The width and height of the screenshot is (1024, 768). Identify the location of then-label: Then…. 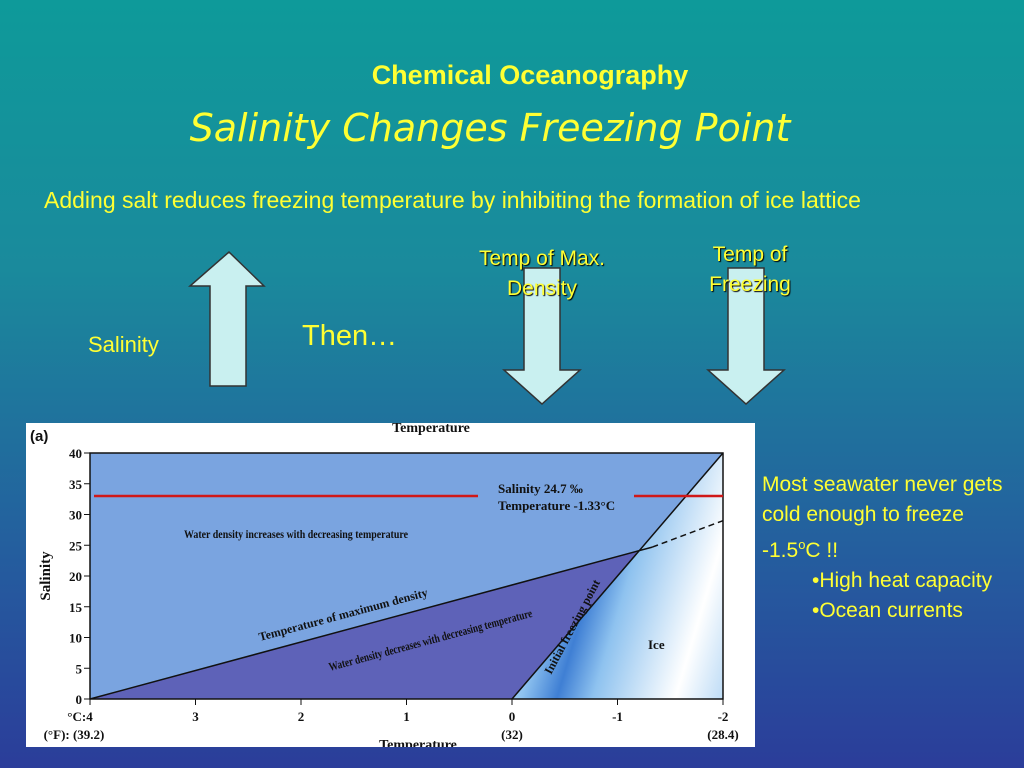
(350, 336).